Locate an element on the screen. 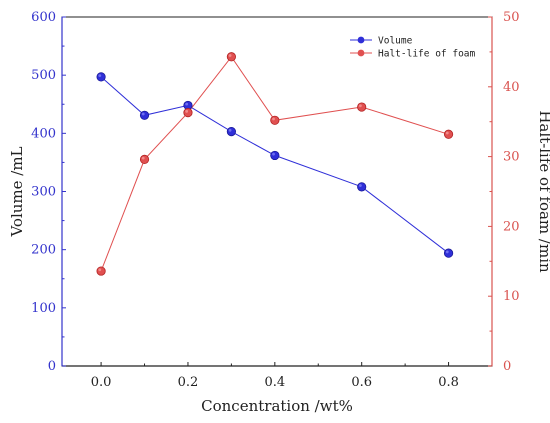 The height and width of the screenshot is (423, 550). right-y-tick-label: 40 is located at coordinates (511, 87).